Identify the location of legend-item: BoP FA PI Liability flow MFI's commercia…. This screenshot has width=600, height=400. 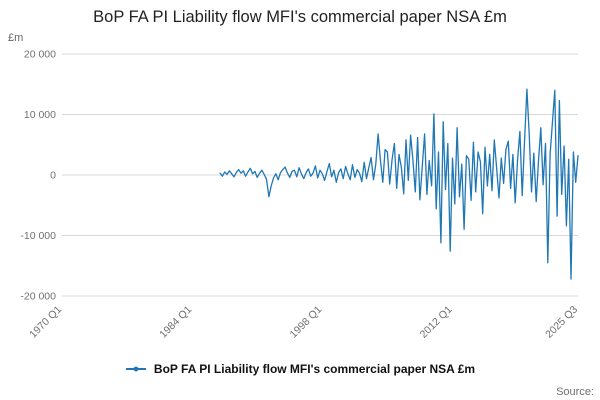
(300, 369).